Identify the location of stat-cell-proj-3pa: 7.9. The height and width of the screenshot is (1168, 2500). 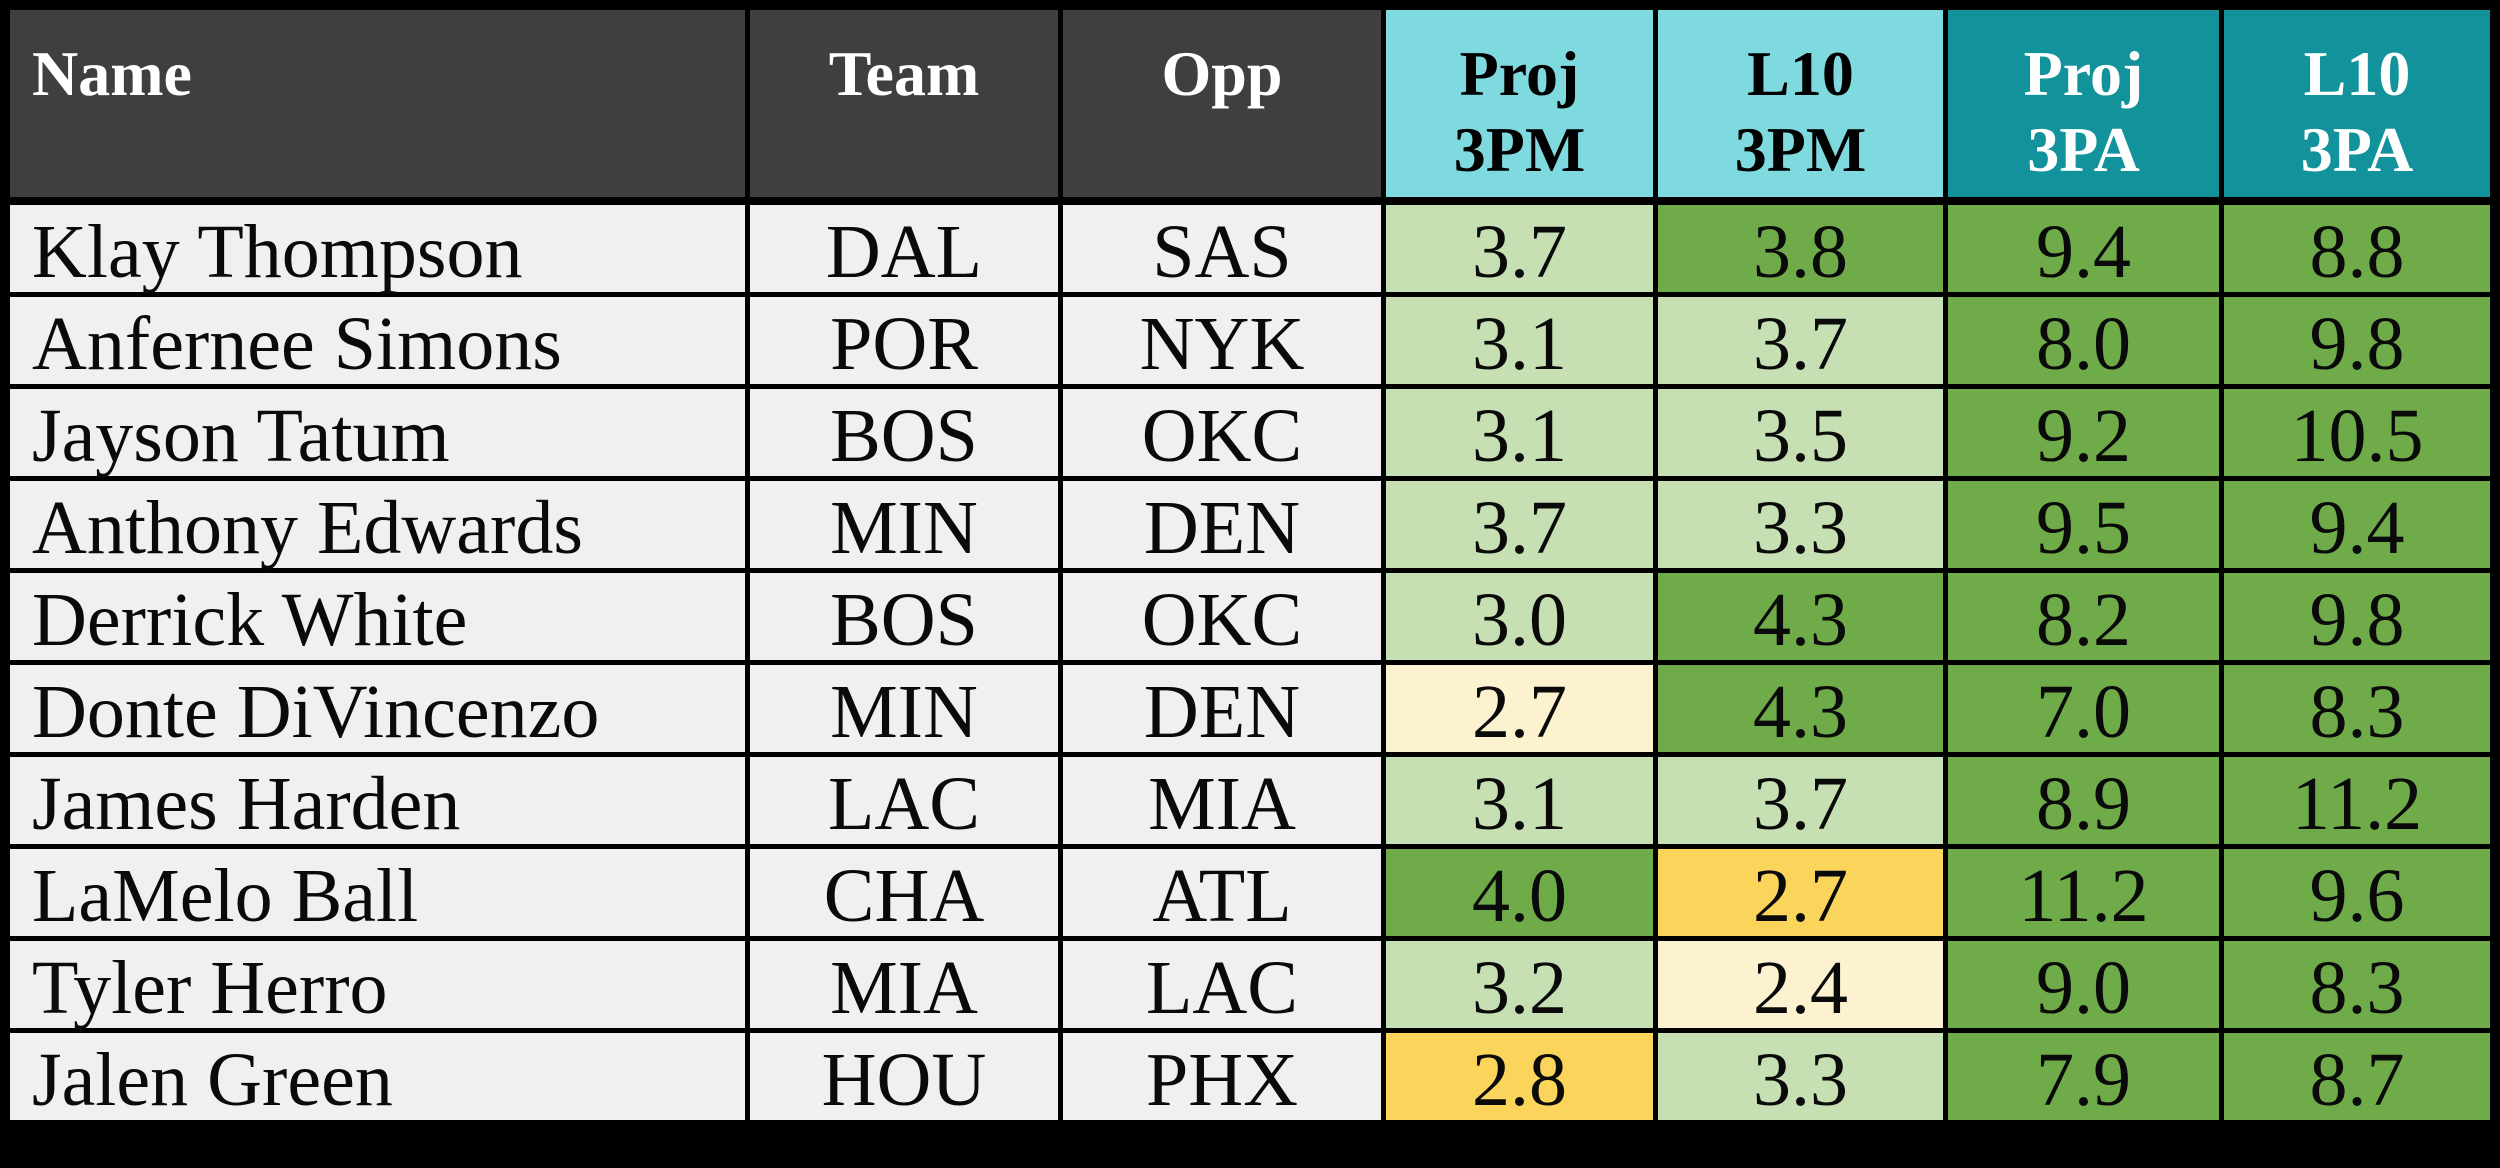
(2083, 1077).